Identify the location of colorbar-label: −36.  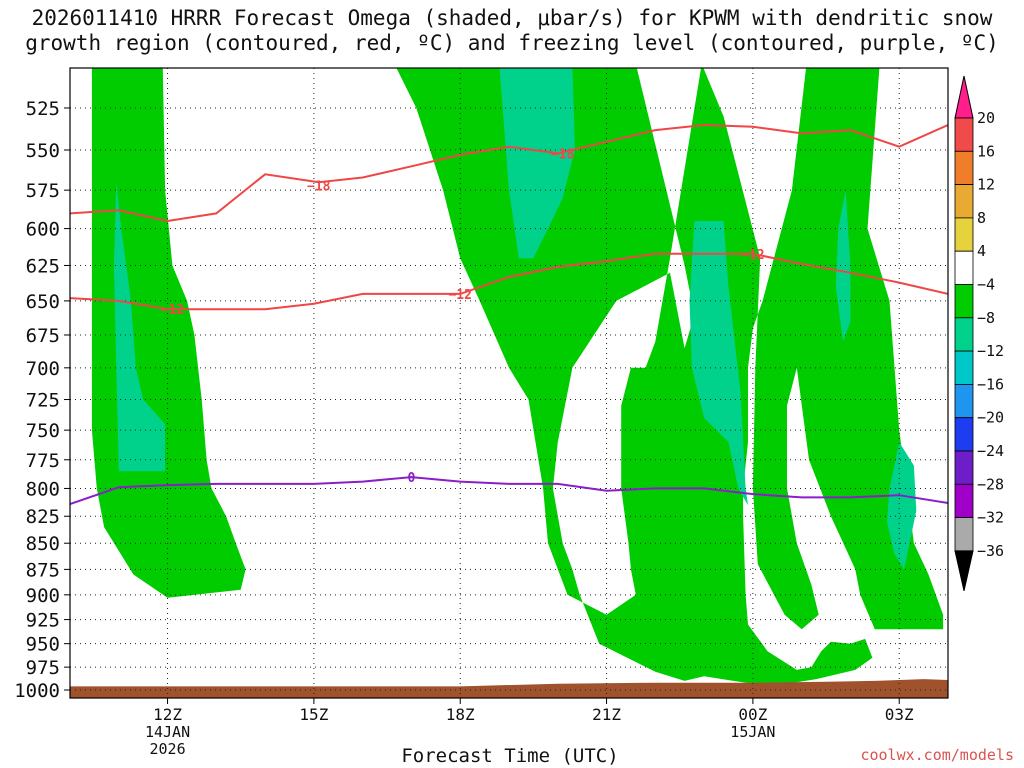
(990, 551).